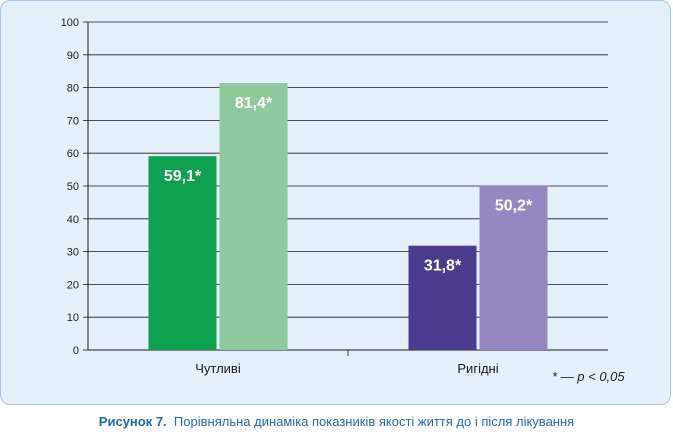  Describe the element at coordinates (73, 56) in the screenshot. I see `y-tick-label: 90` at that location.